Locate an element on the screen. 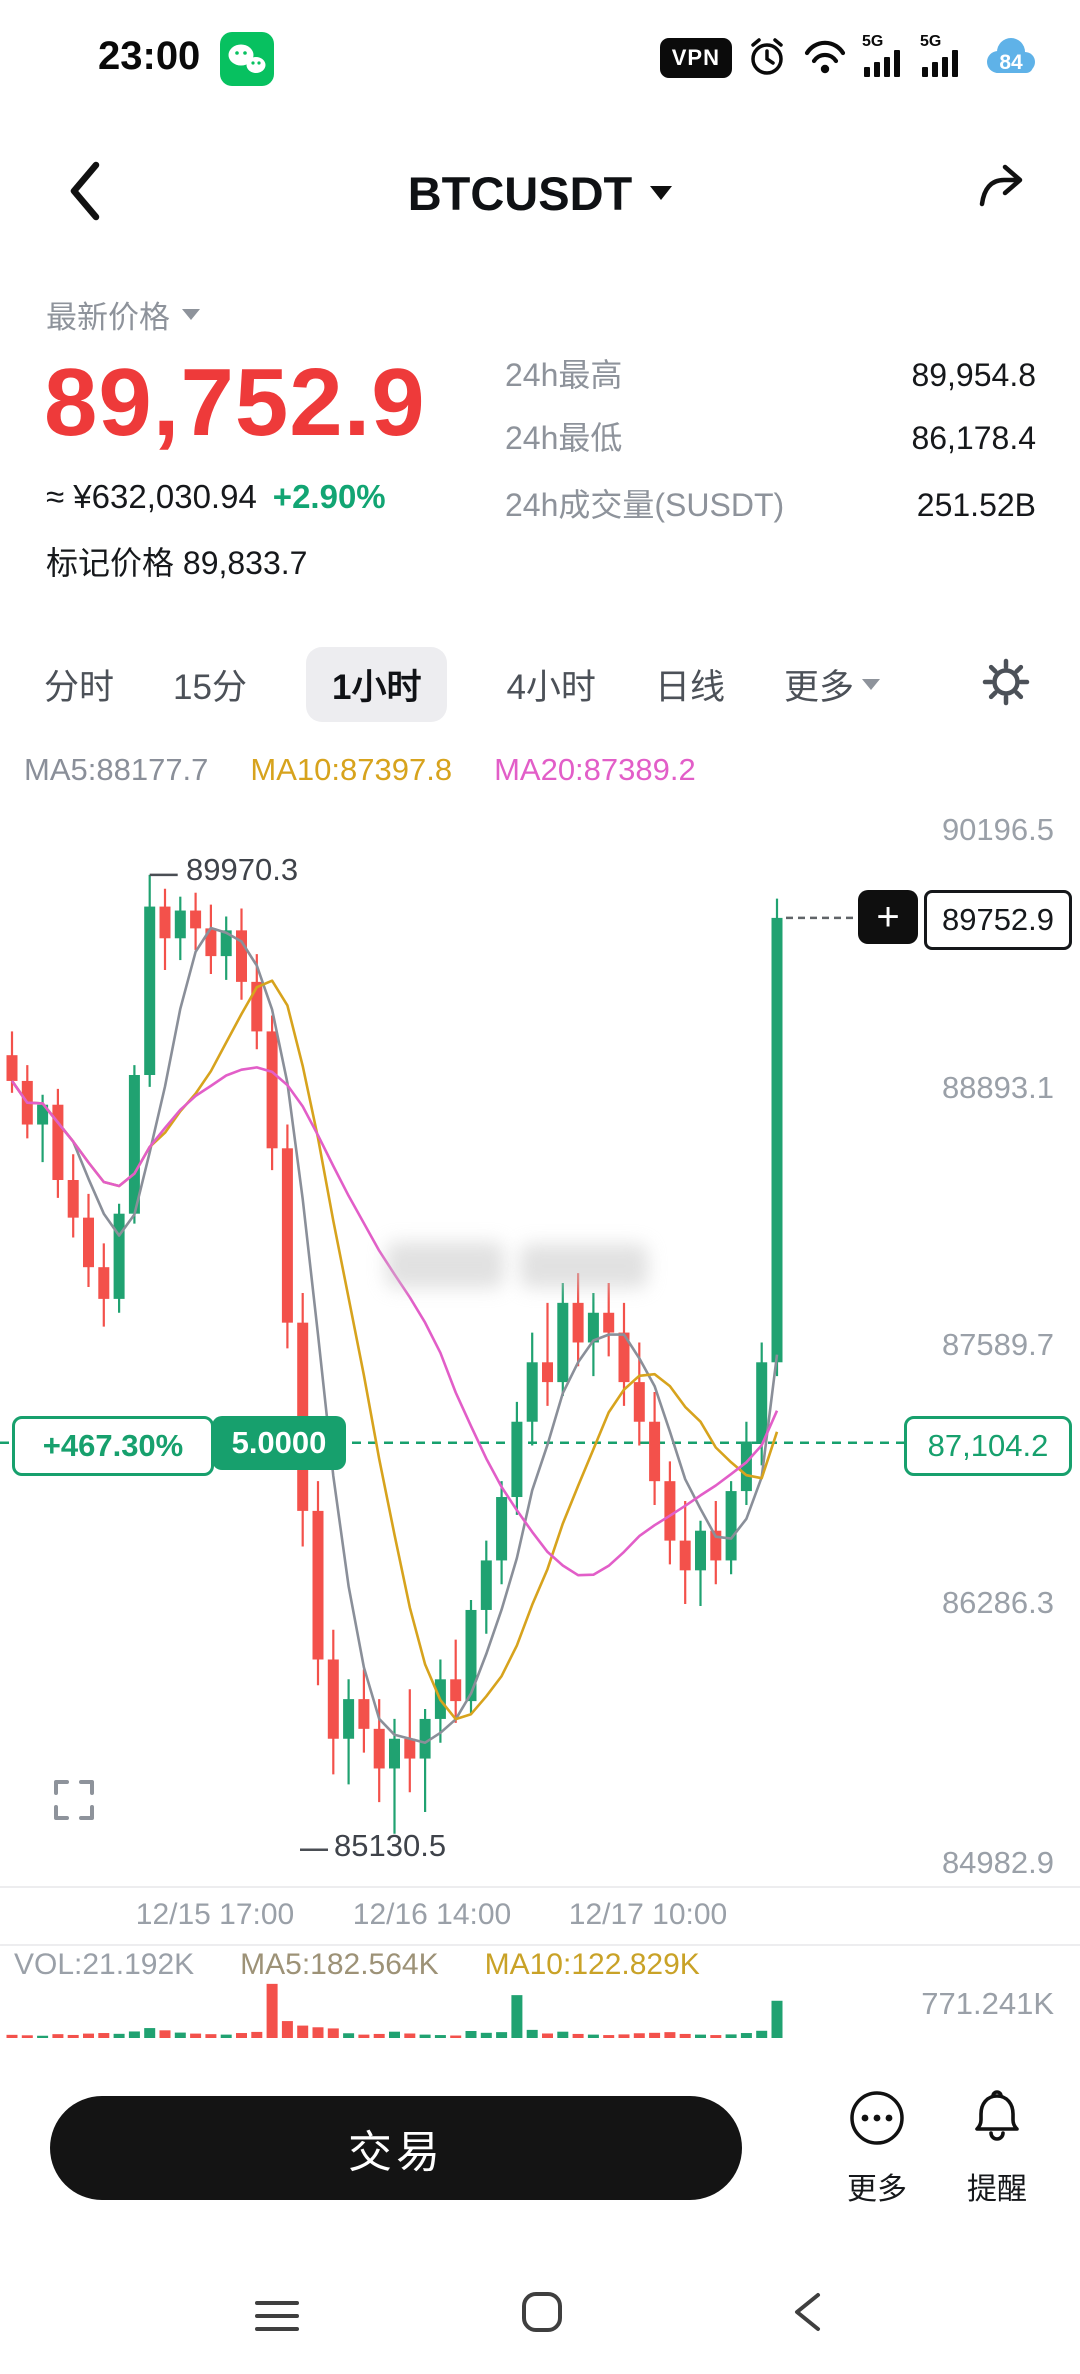  nav-back-button is located at coordinates (810, 2314).